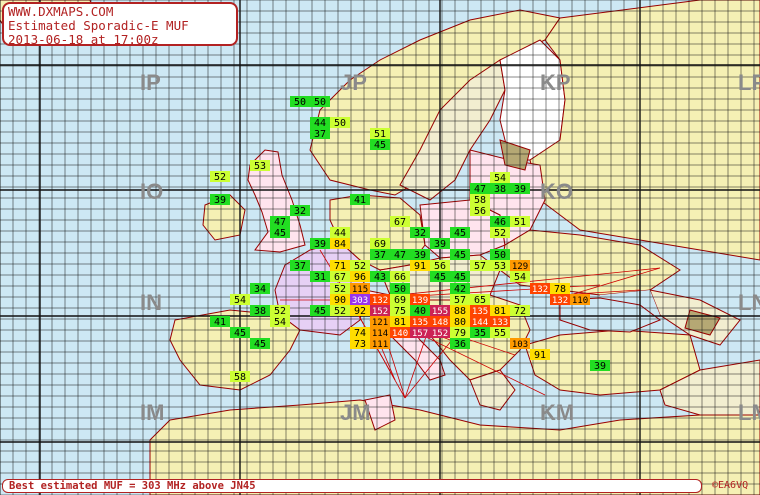 Image resolution: width=760 pixels, height=495 pixels. I want to click on muf-value: 91, so click(540, 355).